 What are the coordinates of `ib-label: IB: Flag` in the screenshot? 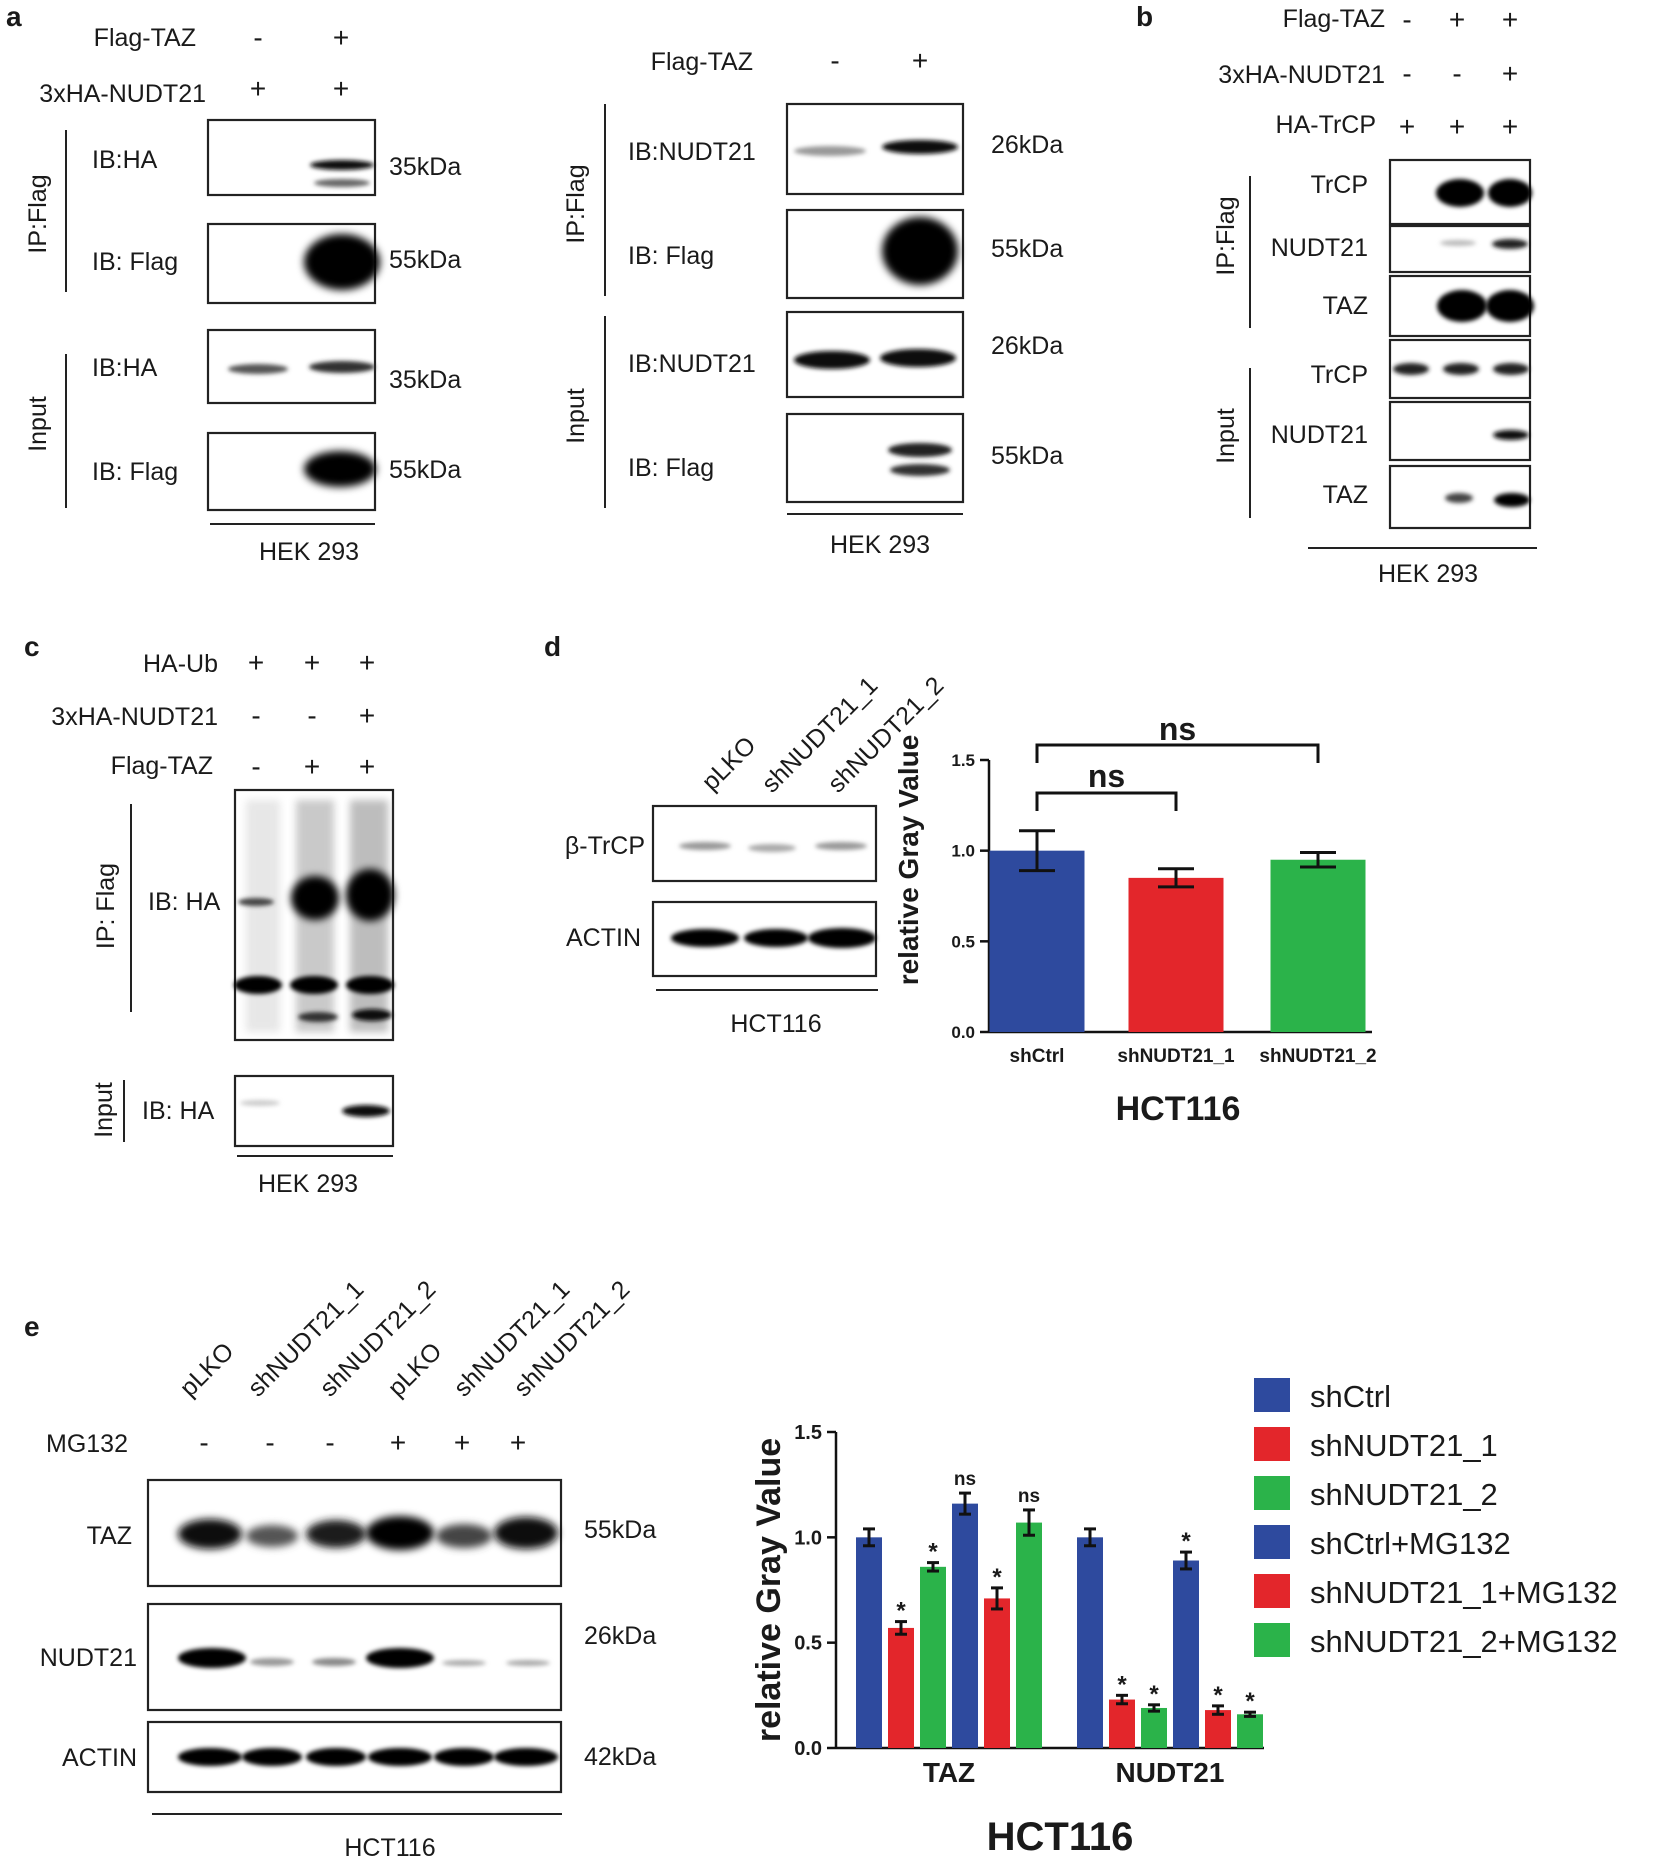 It's located at (135, 262).